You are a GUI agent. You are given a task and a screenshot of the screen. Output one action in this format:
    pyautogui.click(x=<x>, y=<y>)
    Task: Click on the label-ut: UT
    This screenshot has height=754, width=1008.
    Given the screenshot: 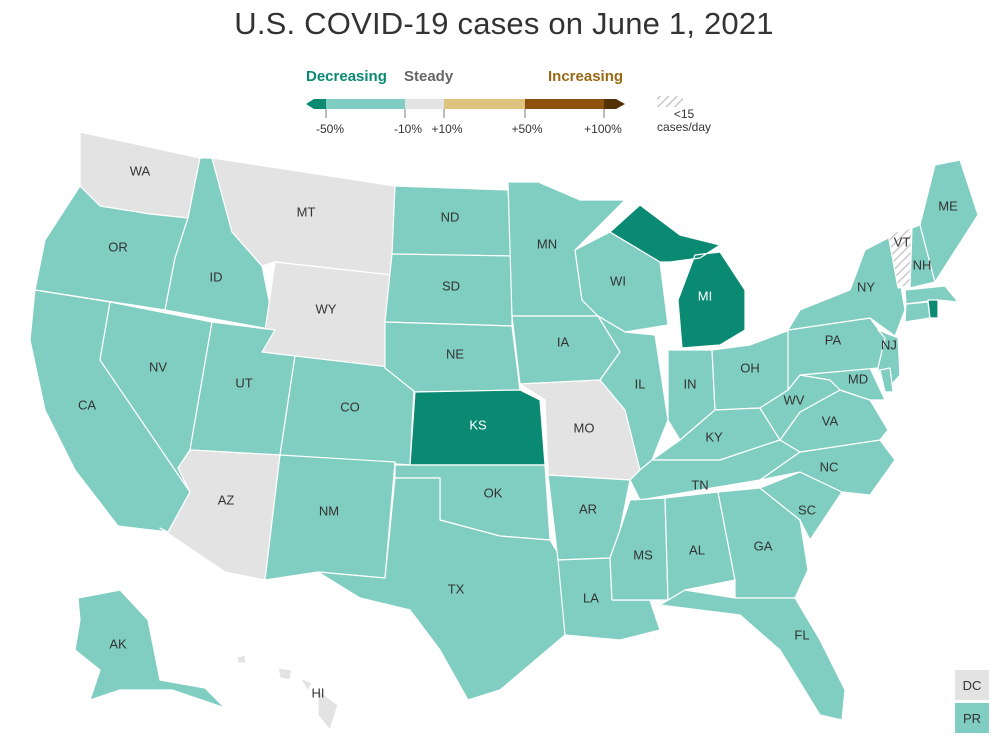 What is the action you would take?
    pyautogui.click(x=243, y=382)
    